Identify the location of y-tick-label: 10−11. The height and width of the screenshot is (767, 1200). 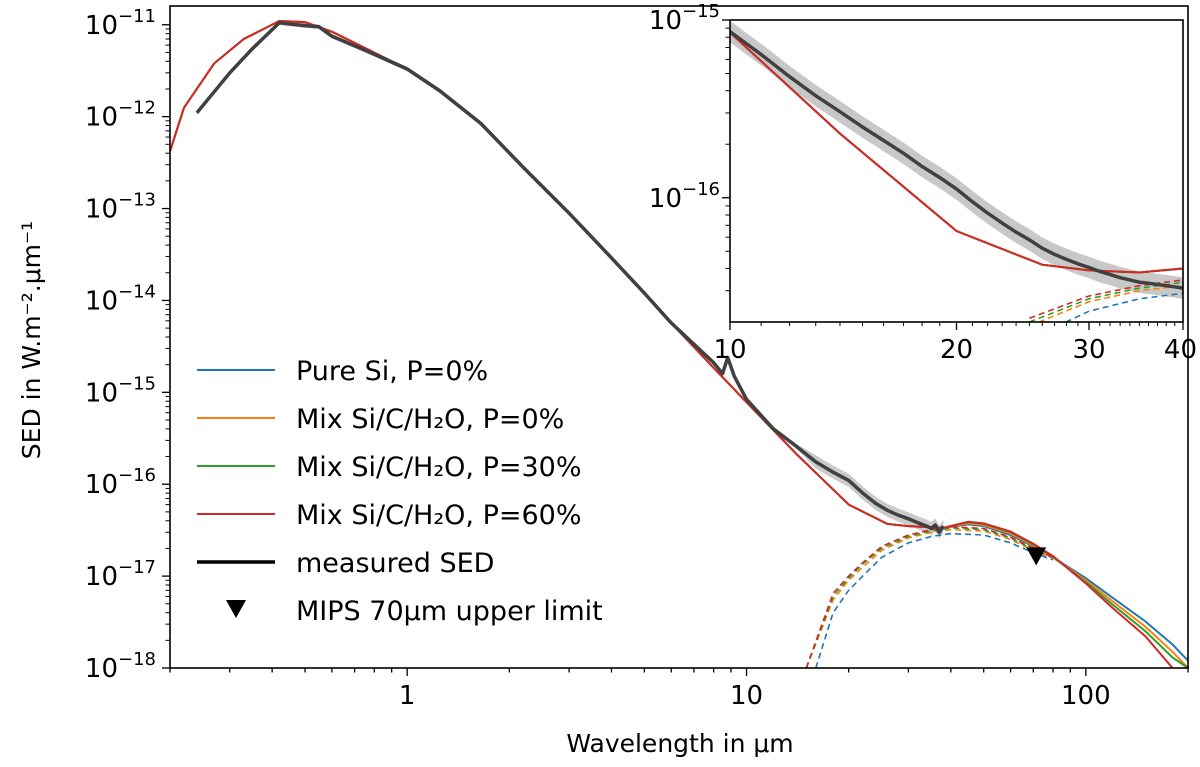
(120, 23).